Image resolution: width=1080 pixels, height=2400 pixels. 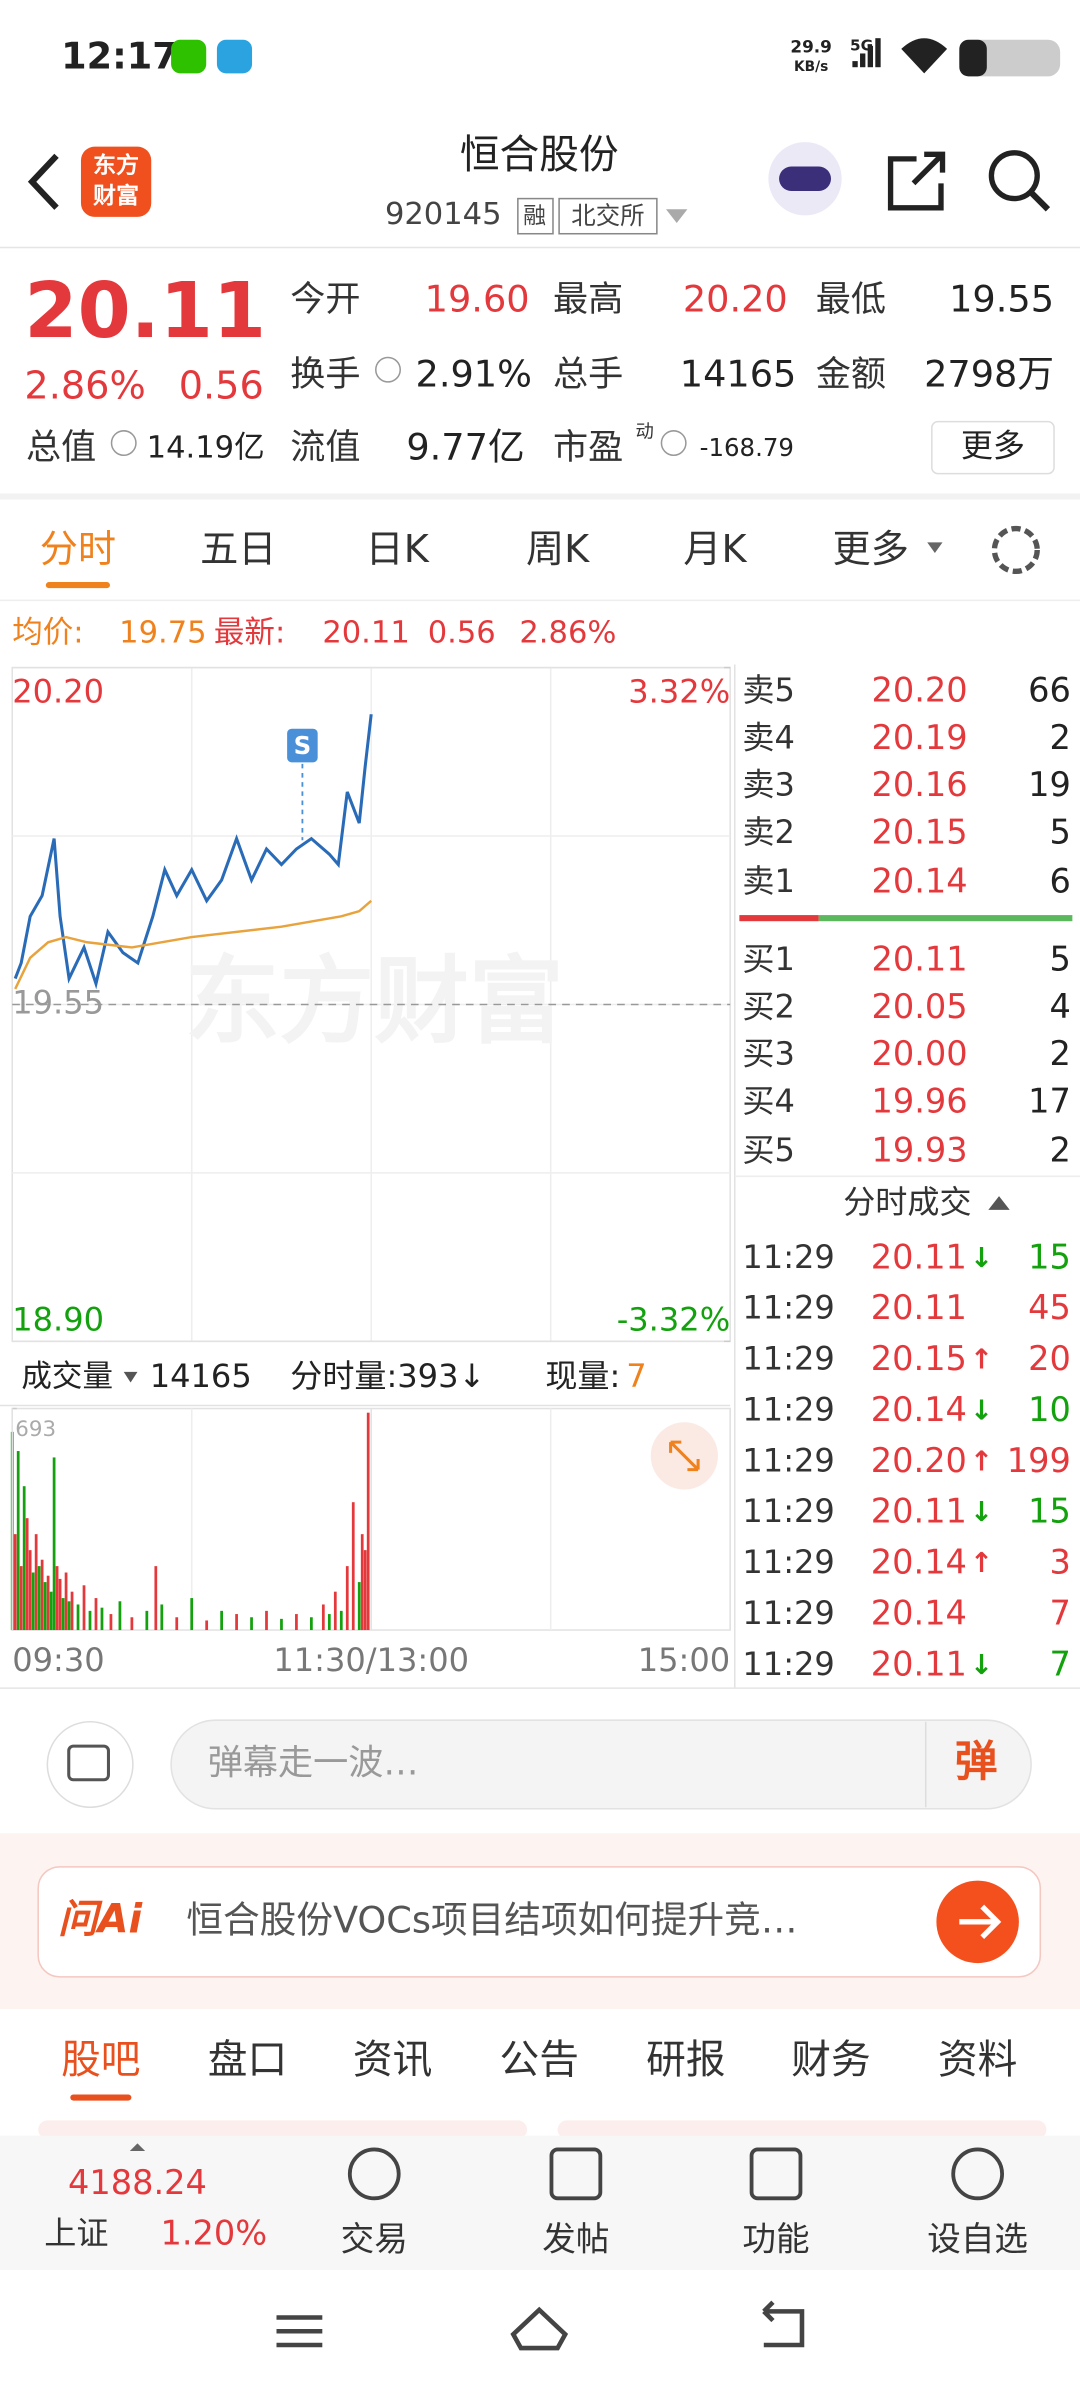 What do you see at coordinates (601, 1764) in the screenshot?
I see `comment-input` at bounding box center [601, 1764].